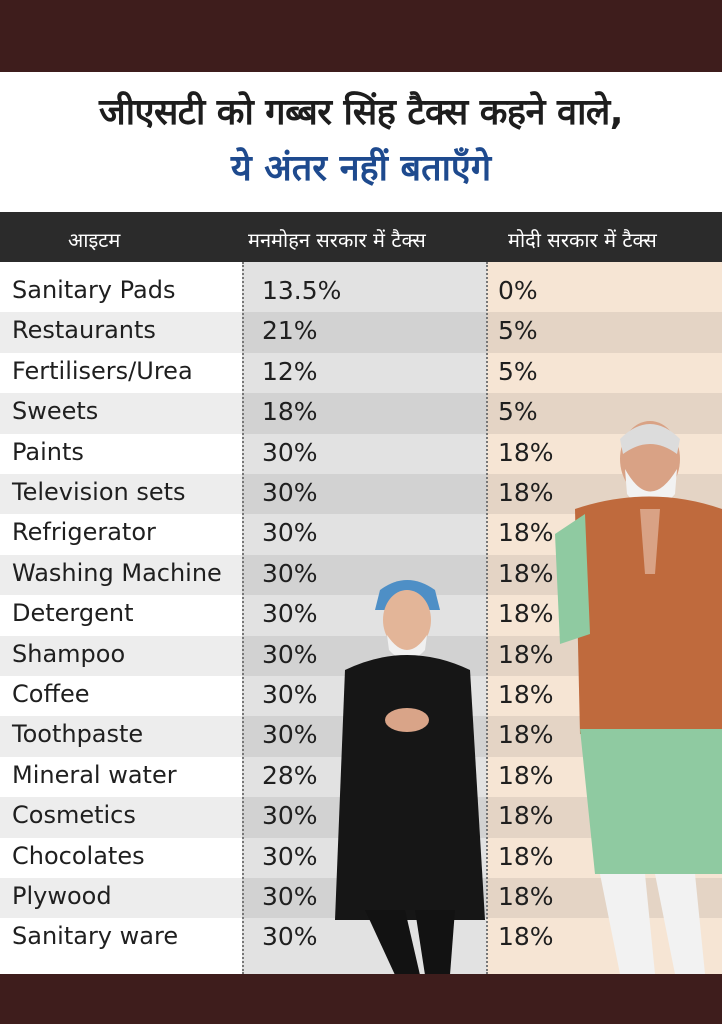 The image size is (722, 1024). Describe the element at coordinates (62, 896) in the screenshot. I see `row-item: Plywood` at that location.